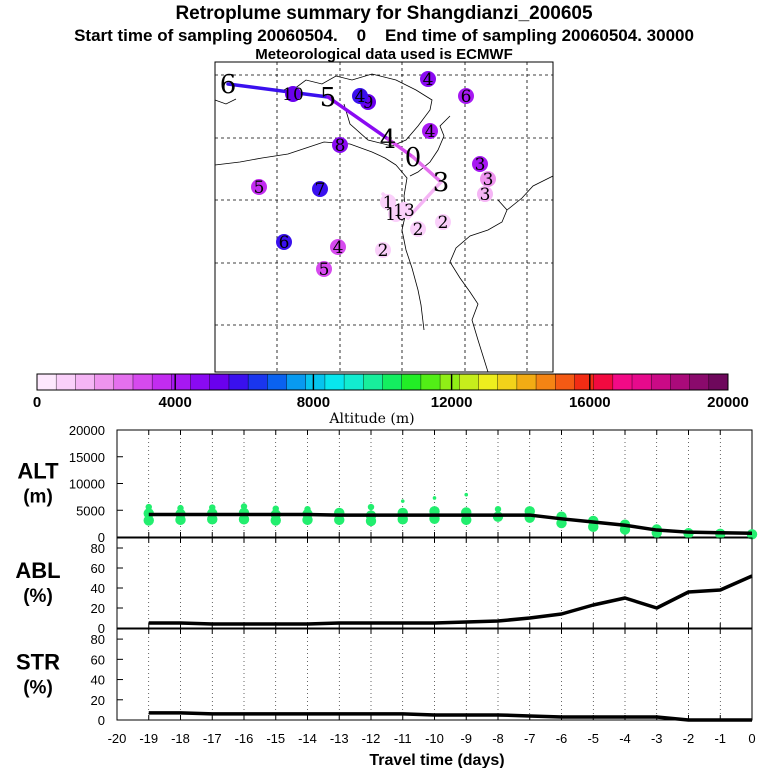 Image resolution: width=768 pixels, height=768 pixels. I want to click on abl-line, so click(450, 600).